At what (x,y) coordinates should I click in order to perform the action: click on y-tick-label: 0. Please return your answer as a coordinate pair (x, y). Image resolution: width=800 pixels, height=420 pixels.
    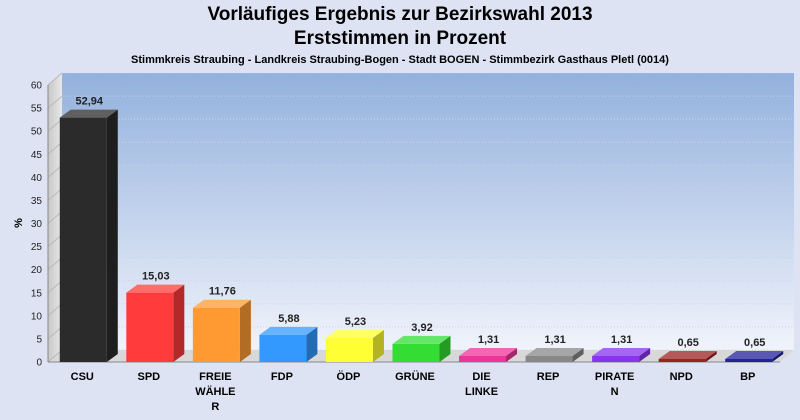
    Looking at the image, I should click on (39, 363).